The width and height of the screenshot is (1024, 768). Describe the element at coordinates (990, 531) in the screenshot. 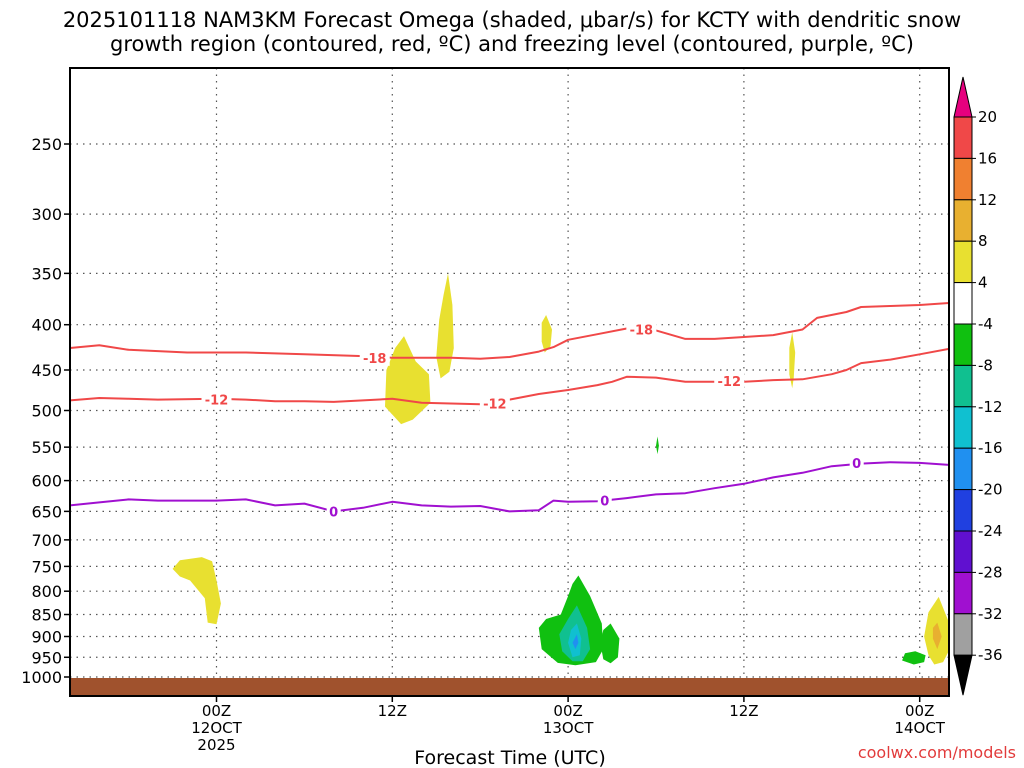

I see `colorbar-label: -24` at that location.